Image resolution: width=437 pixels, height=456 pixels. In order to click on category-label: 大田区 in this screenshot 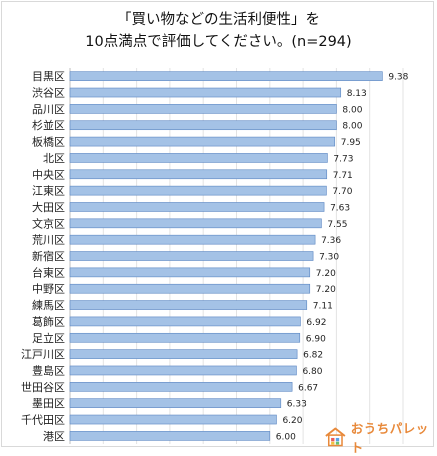, I will do `click(48, 207)`.